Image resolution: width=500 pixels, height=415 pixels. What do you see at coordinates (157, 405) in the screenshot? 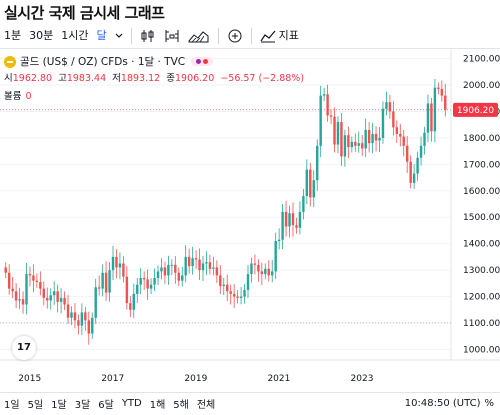
I see `range-1y-button: 1해` at bounding box center [157, 405].